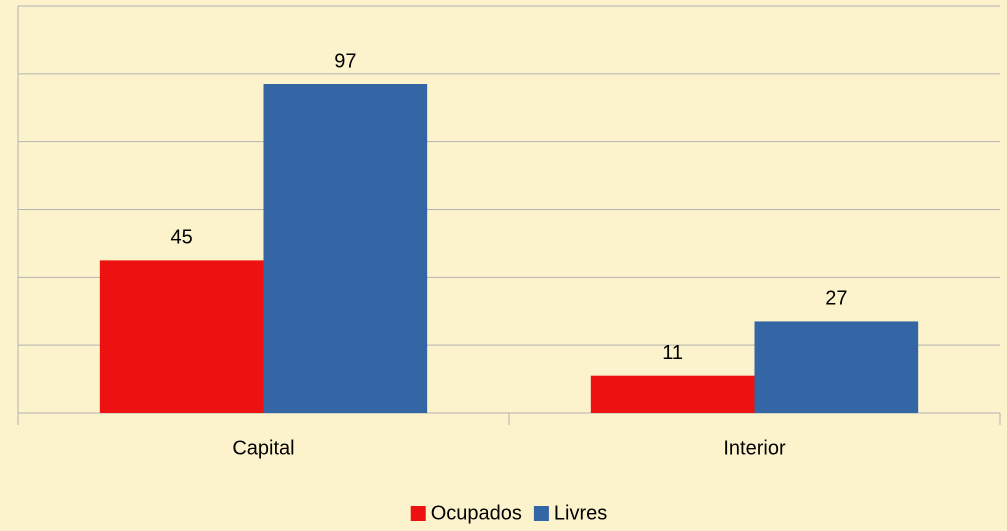 The image size is (1007, 531). Describe the element at coordinates (182, 238) in the screenshot. I see `value-label: 45` at that location.